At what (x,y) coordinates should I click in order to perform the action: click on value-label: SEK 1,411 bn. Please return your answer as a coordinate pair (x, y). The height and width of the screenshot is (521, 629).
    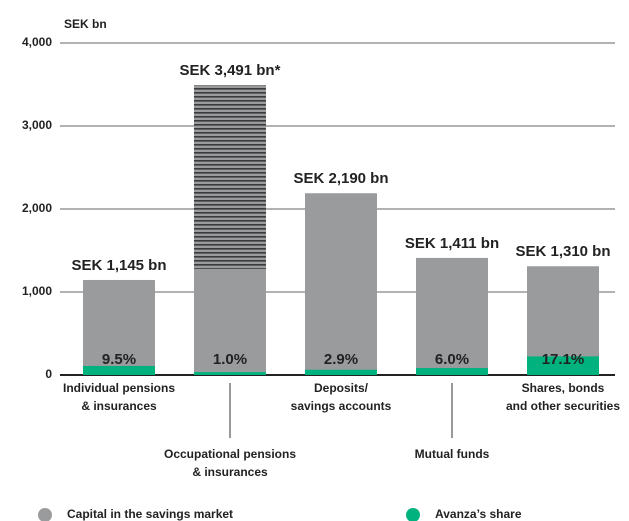
    Looking at the image, I should click on (452, 243).